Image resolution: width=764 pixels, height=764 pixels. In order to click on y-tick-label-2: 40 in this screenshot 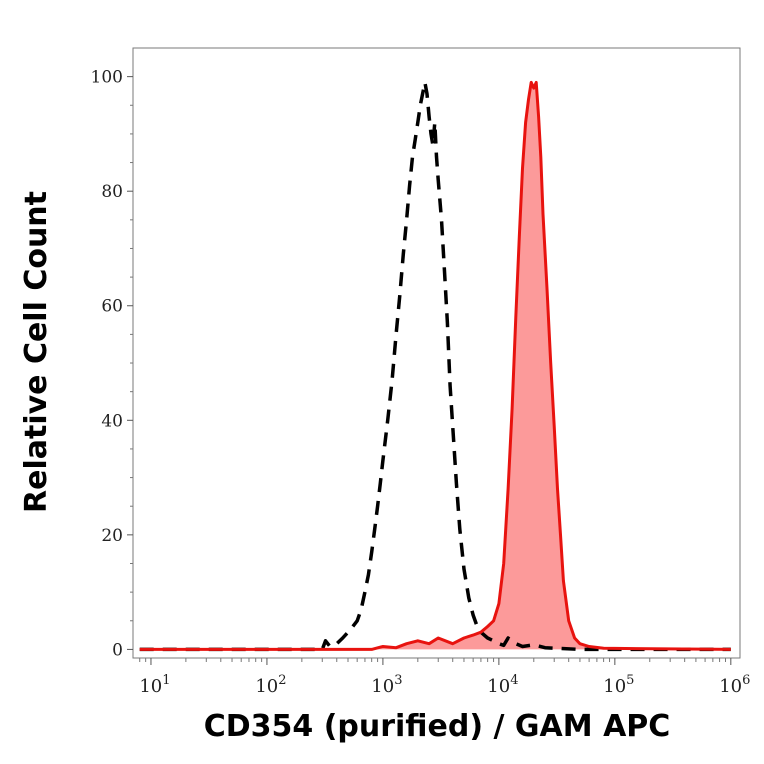, I will do `click(112, 421)`.